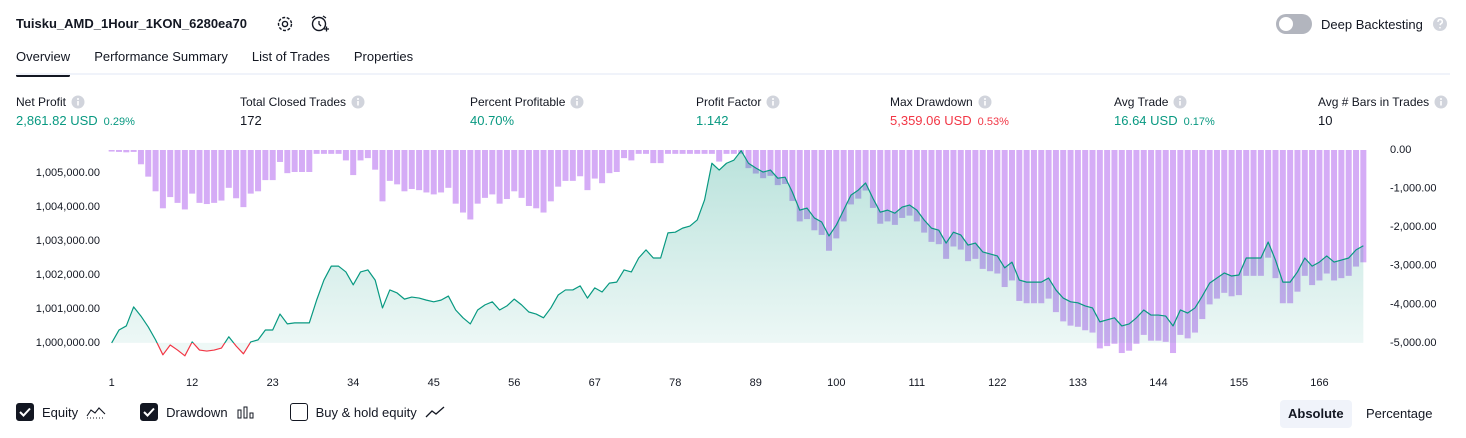  I want to click on metric-percent: 0.29%, so click(119, 122).